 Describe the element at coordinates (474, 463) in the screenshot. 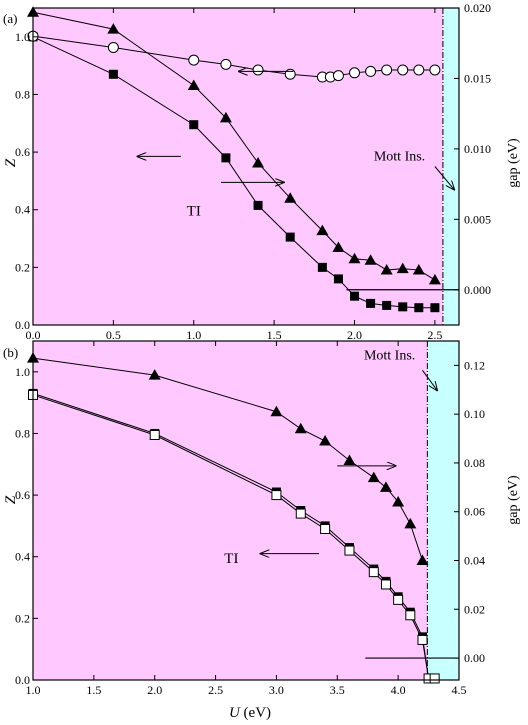

I see `panel-b-right-tick-label: 0.08` at that location.